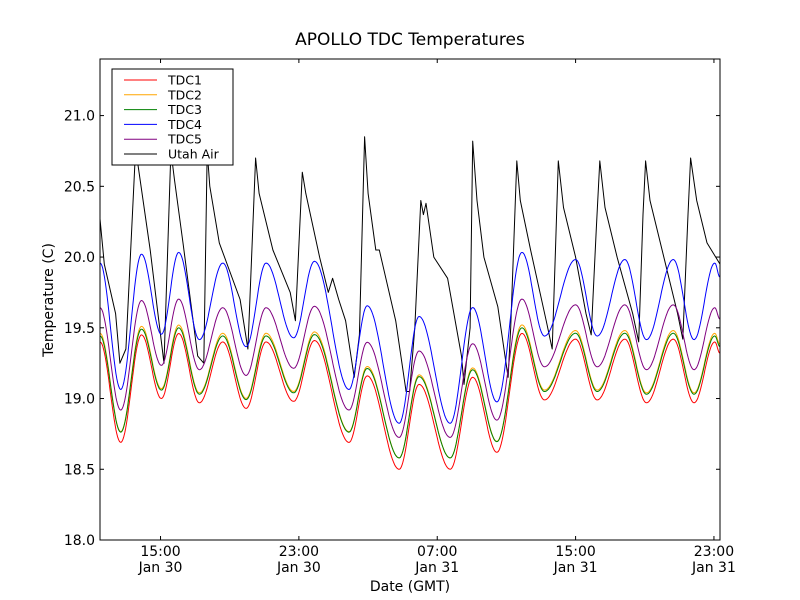 The image size is (800, 600). What do you see at coordinates (79, 541) in the screenshot?
I see `y-tick-label: 18.0` at bounding box center [79, 541].